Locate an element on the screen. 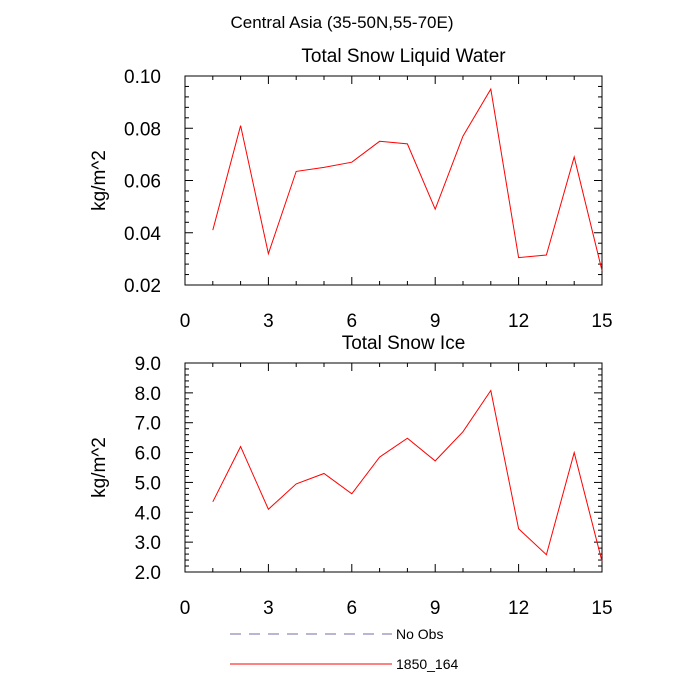 The height and width of the screenshot is (700, 700). panel-title: Total Snow Liquid Water is located at coordinates (403, 56).